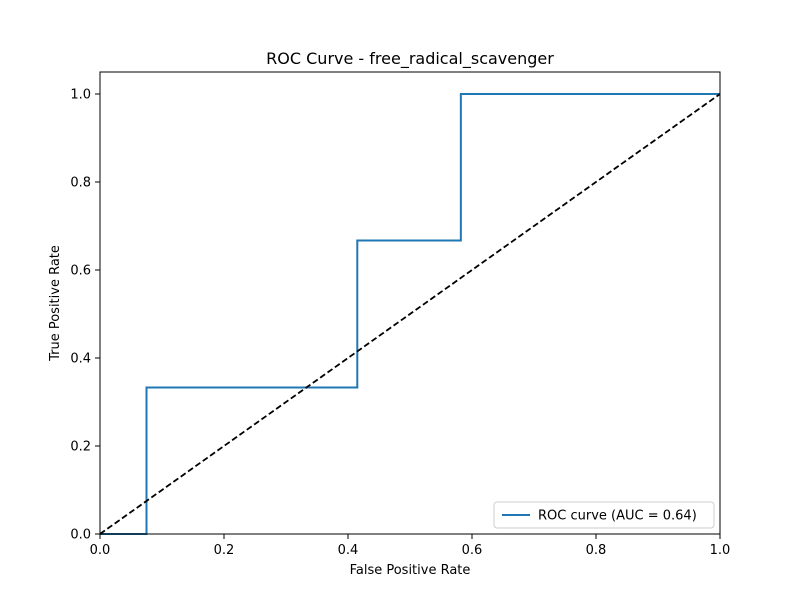 The height and width of the screenshot is (600, 800). Describe the element at coordinates (720, 550) in the screenshot. I see `x-tick-label: 1.0` at that location.